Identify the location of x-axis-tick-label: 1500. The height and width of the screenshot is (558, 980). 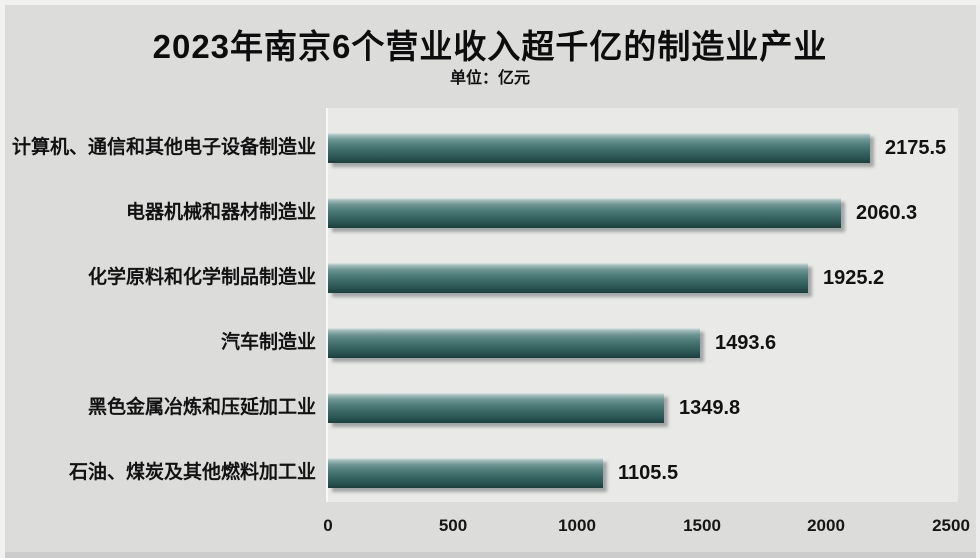
(702, 525).